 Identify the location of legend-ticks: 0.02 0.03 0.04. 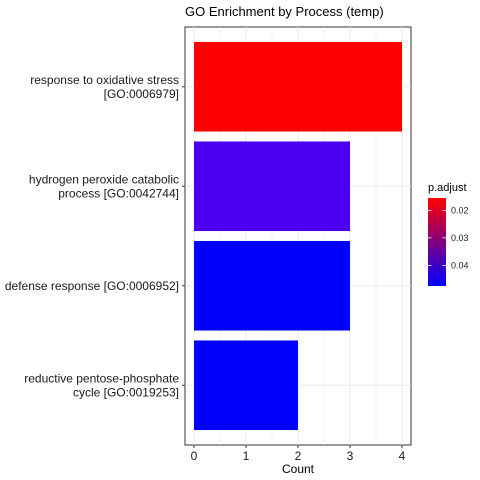
(448, 237).